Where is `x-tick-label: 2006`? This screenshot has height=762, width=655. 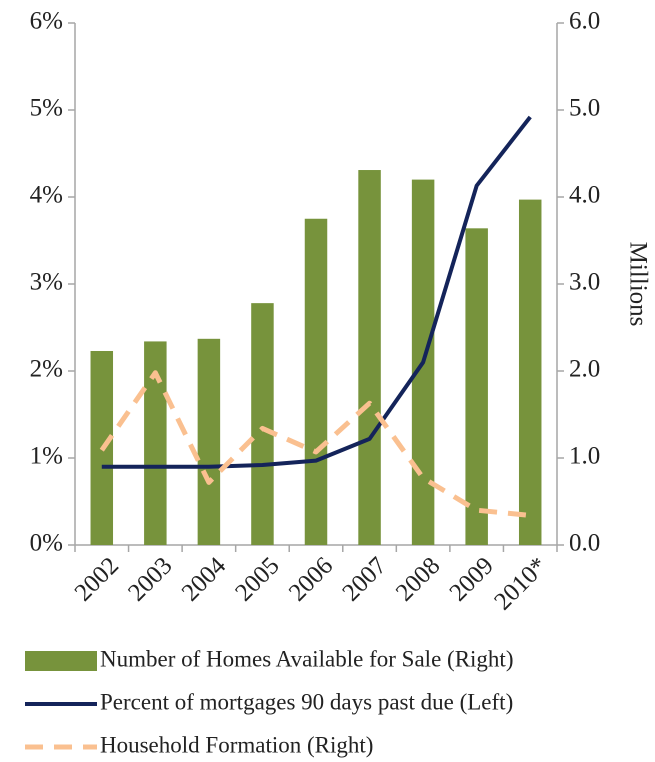 x-tick-label: 2006 is located at coordinates (311, 579).